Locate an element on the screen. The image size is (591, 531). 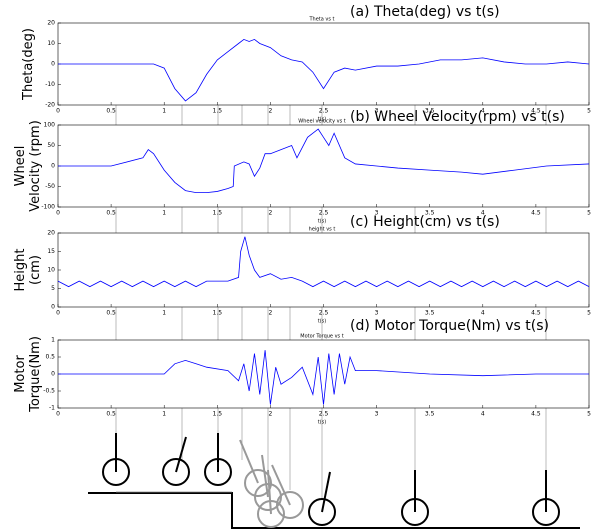
y-axis-label: MotorTorque(Nm) is located at coordinates (28, 374).